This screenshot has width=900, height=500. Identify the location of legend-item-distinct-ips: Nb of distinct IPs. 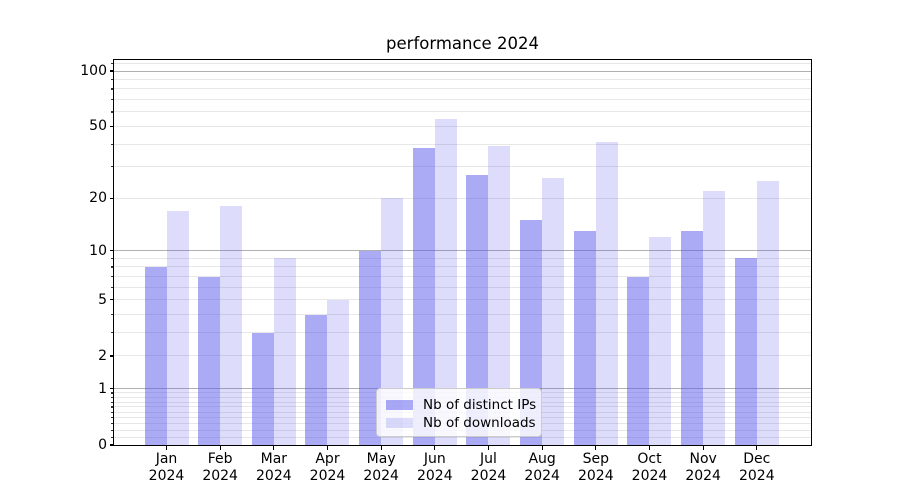
(459, 405).